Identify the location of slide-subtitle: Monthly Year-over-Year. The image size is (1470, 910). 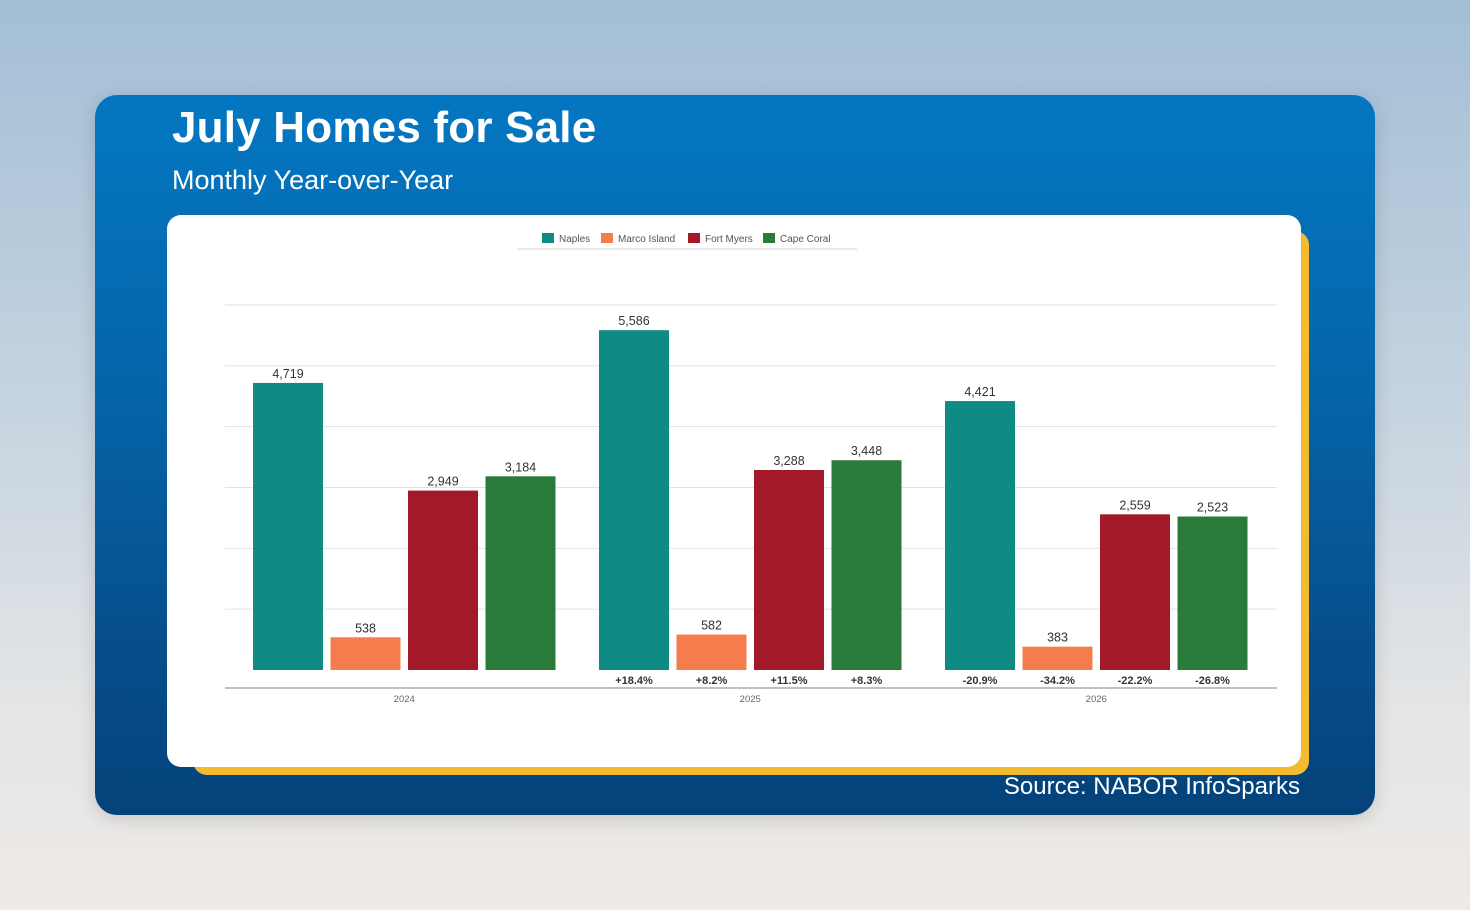
(313, 180).